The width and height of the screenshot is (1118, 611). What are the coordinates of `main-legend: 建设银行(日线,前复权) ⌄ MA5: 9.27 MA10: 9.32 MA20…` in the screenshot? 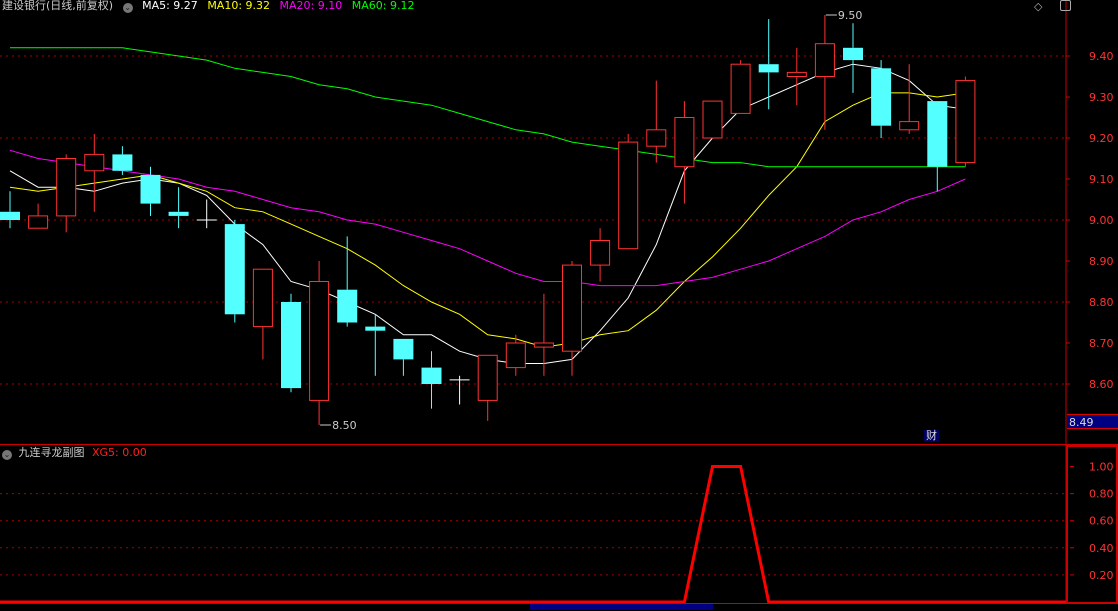 It's located at (211, 7).